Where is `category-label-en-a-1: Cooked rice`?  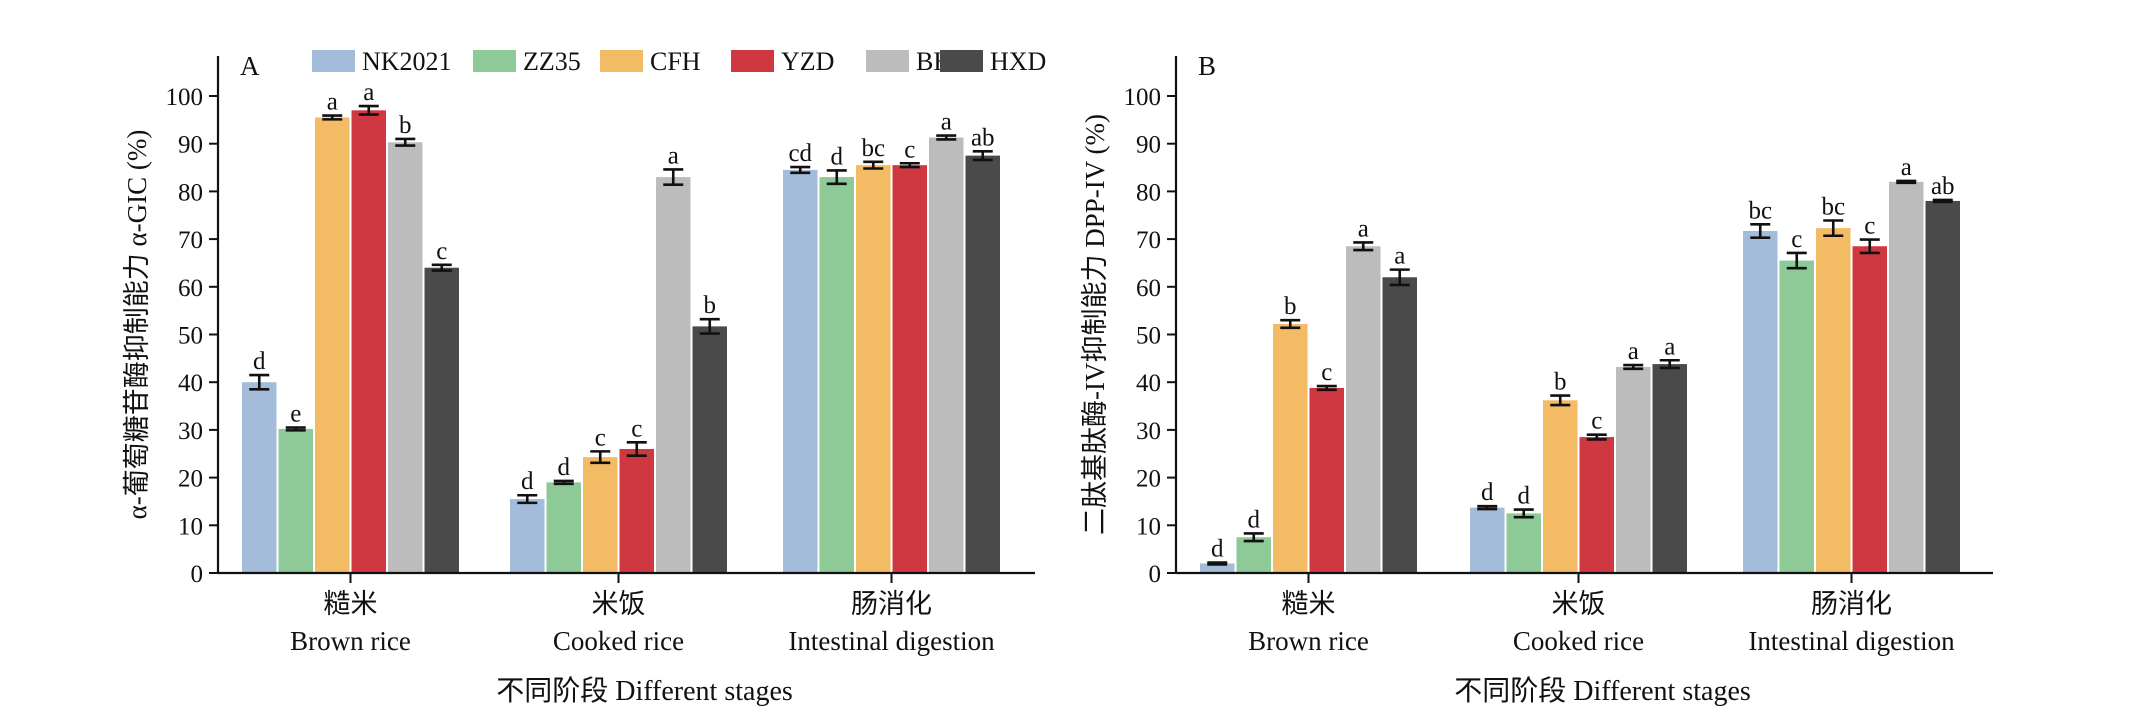
category-label-en-a-1: Cooked rice is located at coordinates (618, 641).